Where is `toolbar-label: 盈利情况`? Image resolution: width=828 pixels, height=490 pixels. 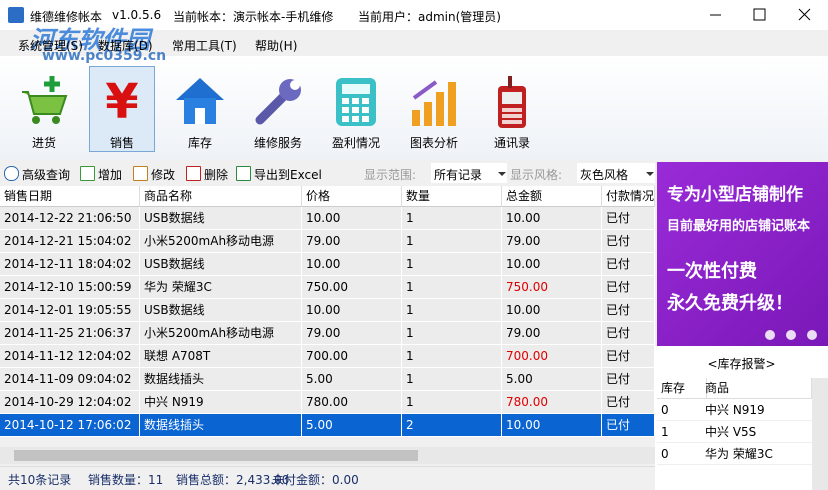 toolbar-label: 盈利情况 is located at coordinates (355, 143).